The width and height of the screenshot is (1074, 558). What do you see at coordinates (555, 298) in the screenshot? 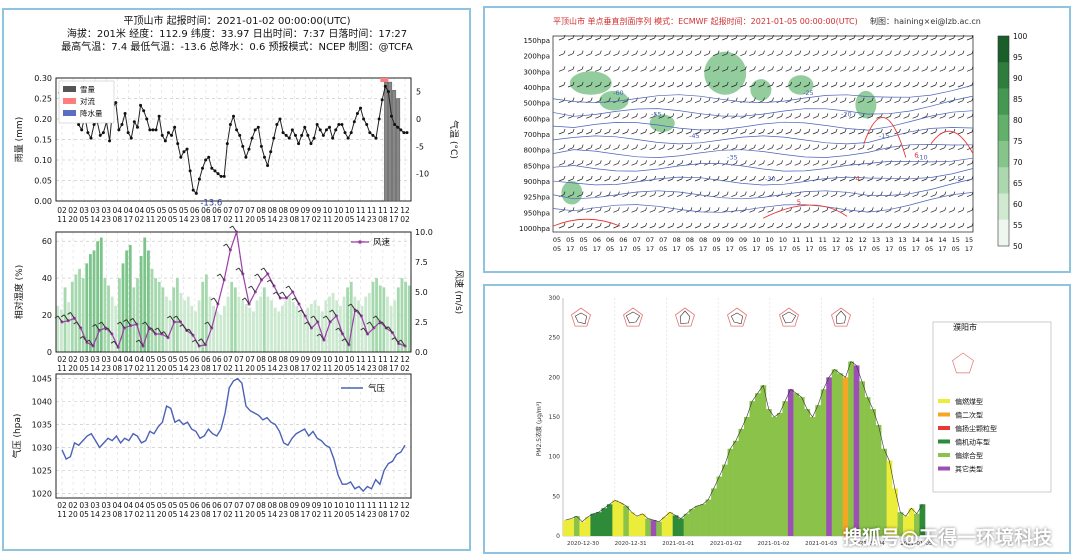
I see `y-tick-label: 300` at bounding box center [555, 298].